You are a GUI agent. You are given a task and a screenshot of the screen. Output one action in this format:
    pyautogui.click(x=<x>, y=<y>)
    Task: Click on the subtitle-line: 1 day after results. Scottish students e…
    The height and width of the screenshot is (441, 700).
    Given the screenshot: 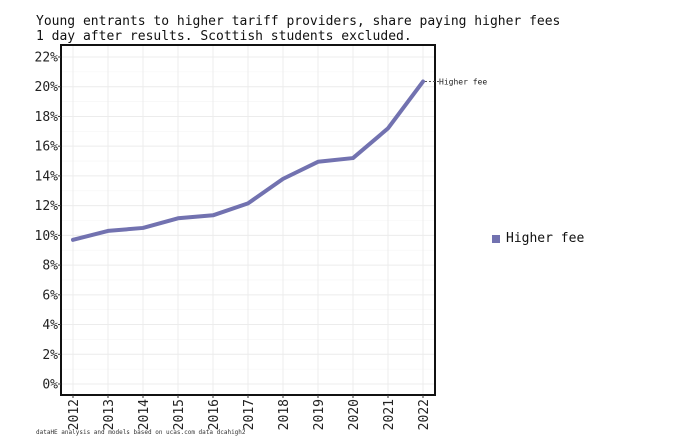 What is the action you would take?
    pyautogui.click(x=224, y=36)
    